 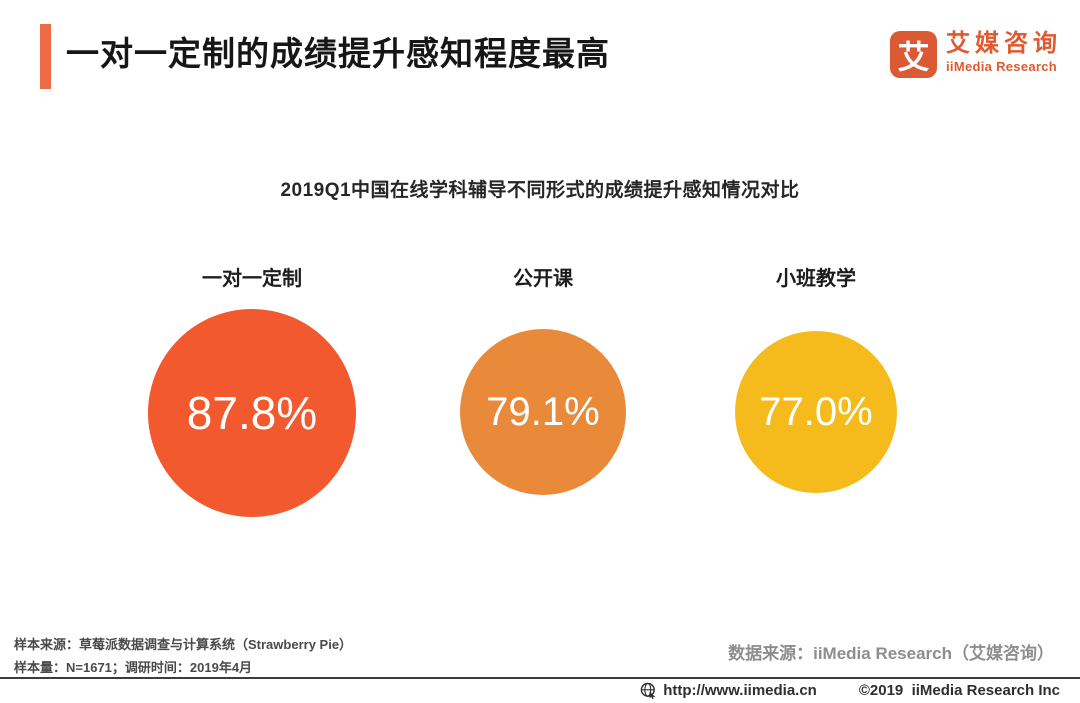 I want to click on category-label: 一对一定制, so click(x=252, y=279).